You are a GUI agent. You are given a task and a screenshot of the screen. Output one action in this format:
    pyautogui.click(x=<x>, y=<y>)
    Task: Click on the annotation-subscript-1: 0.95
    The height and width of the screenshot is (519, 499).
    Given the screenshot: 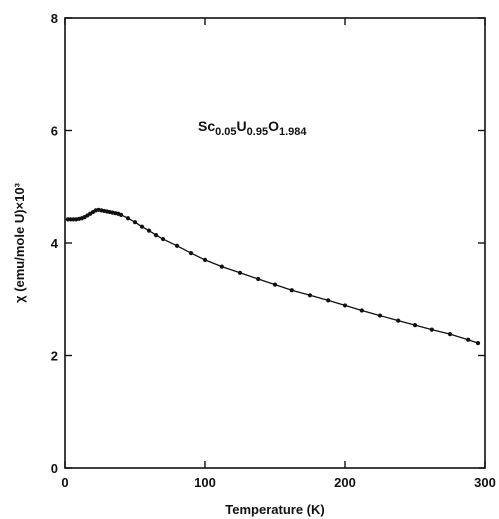 What is the action you would take?
    pyautogui.click(x=257, y=132)
    